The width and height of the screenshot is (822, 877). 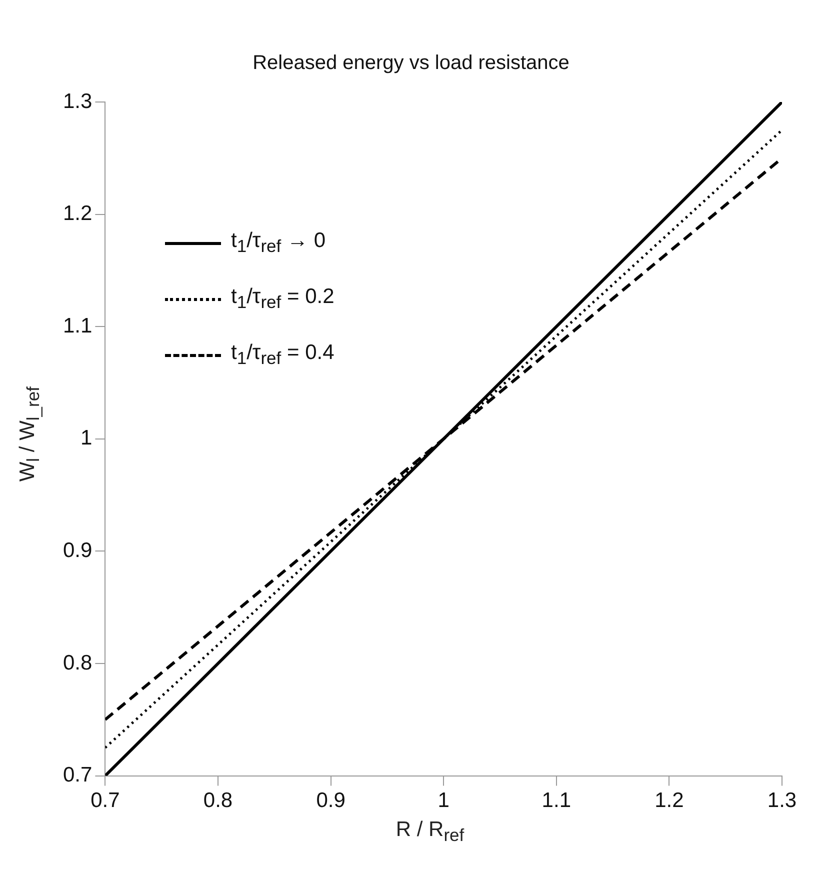 What do you see at coordinates (782, 800) in the screenshot?
I see `x-tick-label: 1.3` at bounding box center [782, 800].